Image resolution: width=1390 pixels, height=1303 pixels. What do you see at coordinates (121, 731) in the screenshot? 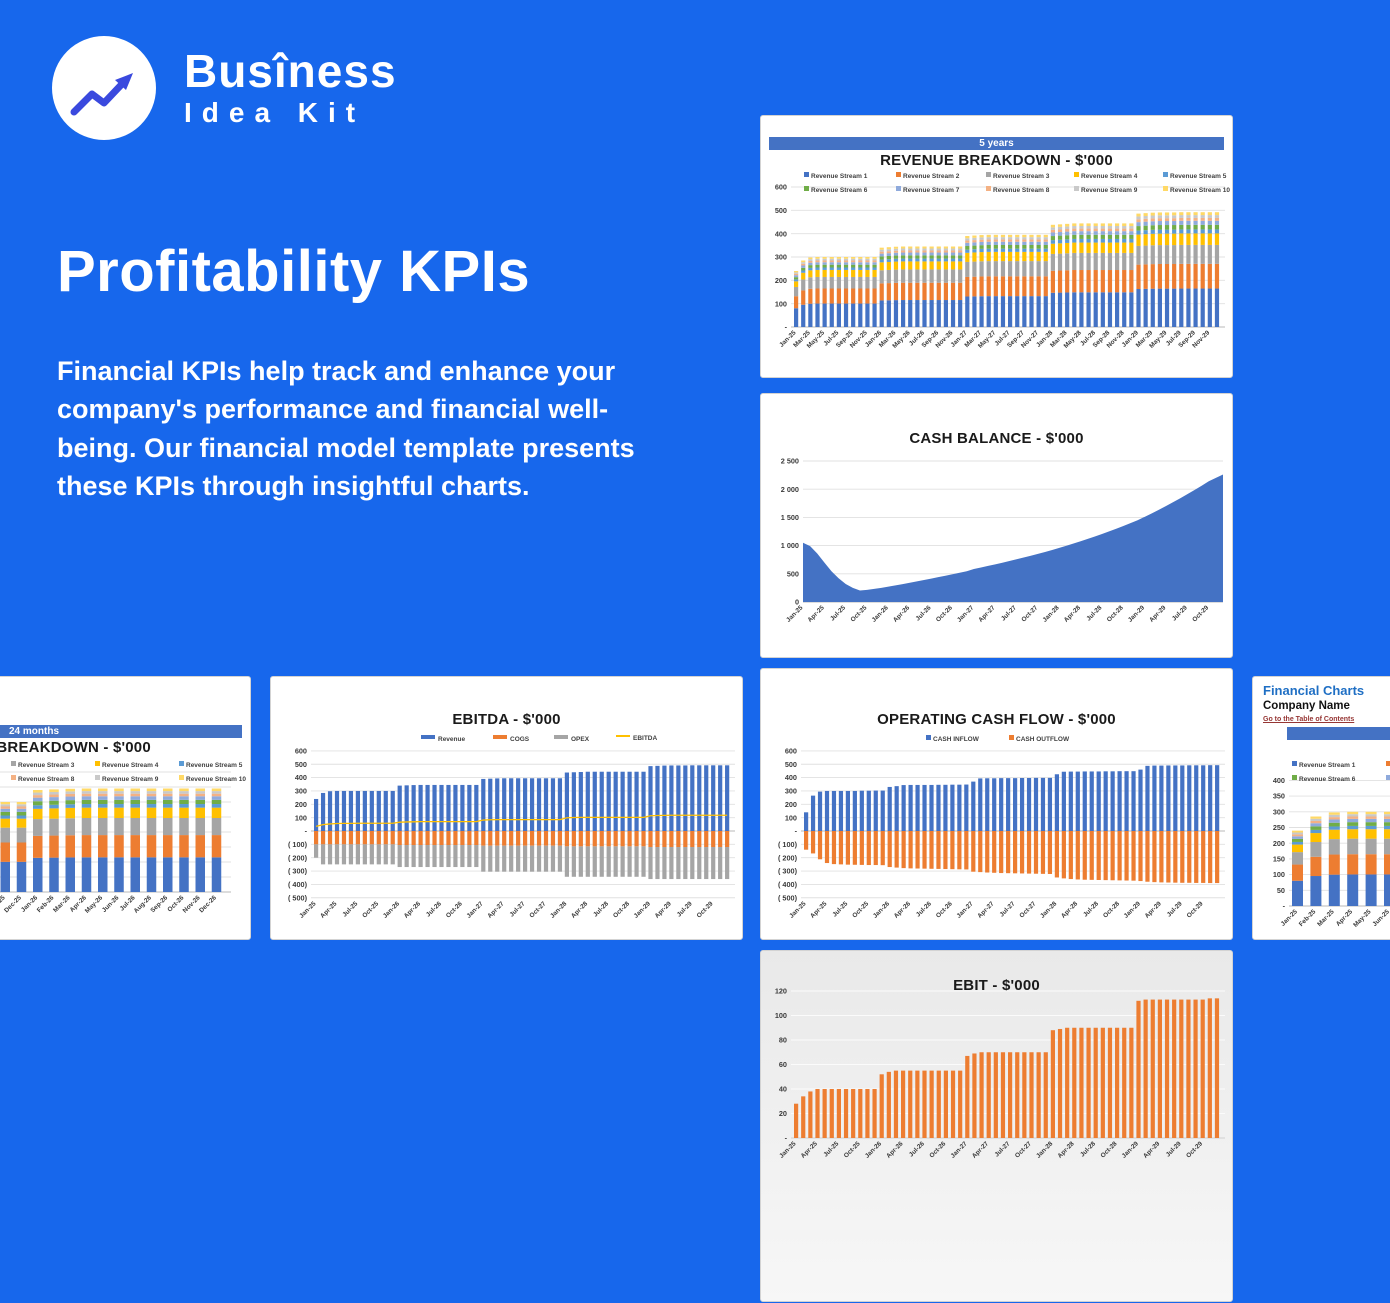
I see `period-badge-24-months: 24 months` at bounding box center [121, 731].